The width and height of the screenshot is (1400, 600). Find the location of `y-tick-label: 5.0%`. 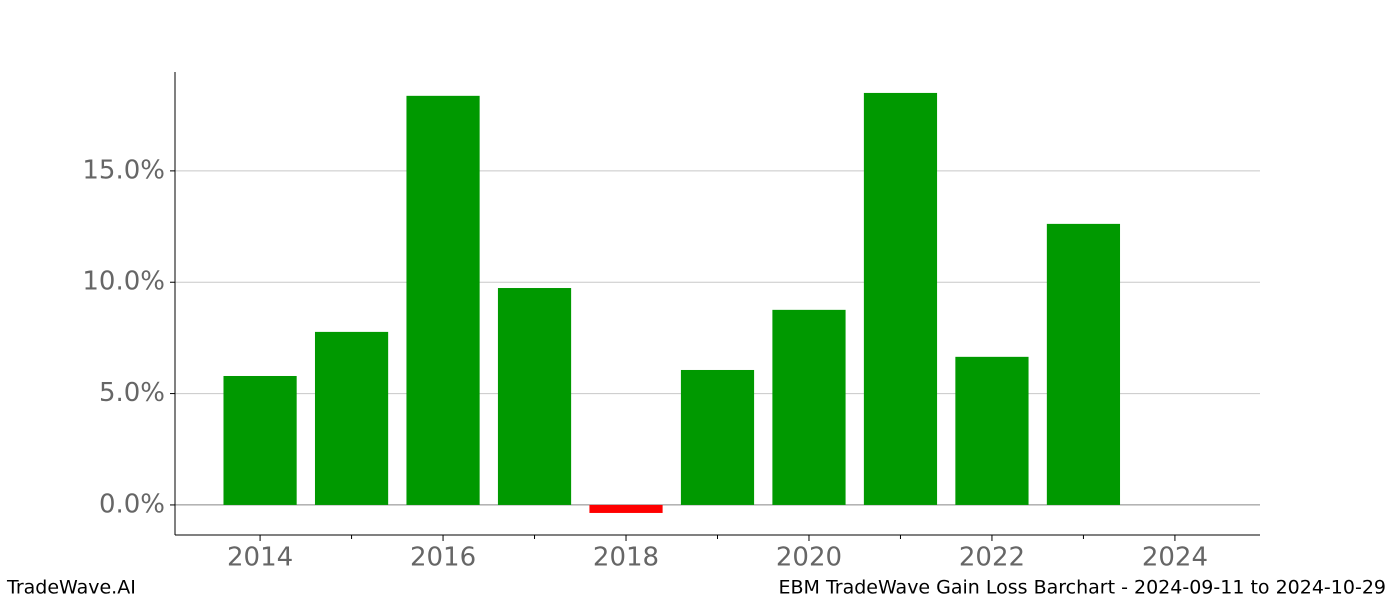

y-tick-label: 5.0% is located at coordinates (132, 393).